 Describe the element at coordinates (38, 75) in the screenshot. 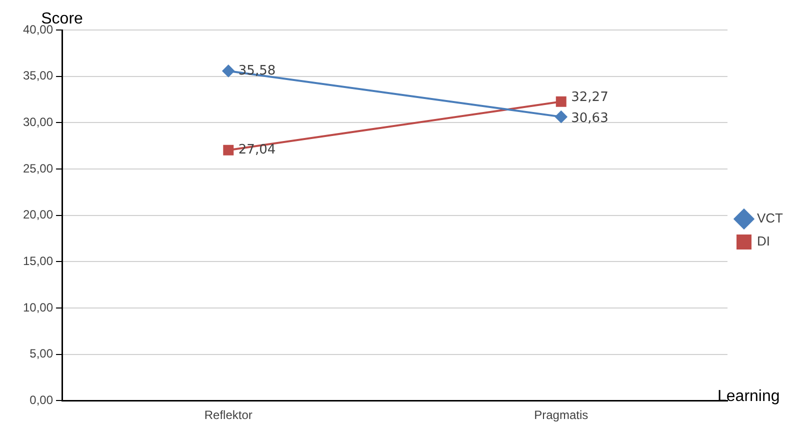

I see `y-tick-label: 35,00` at that location.